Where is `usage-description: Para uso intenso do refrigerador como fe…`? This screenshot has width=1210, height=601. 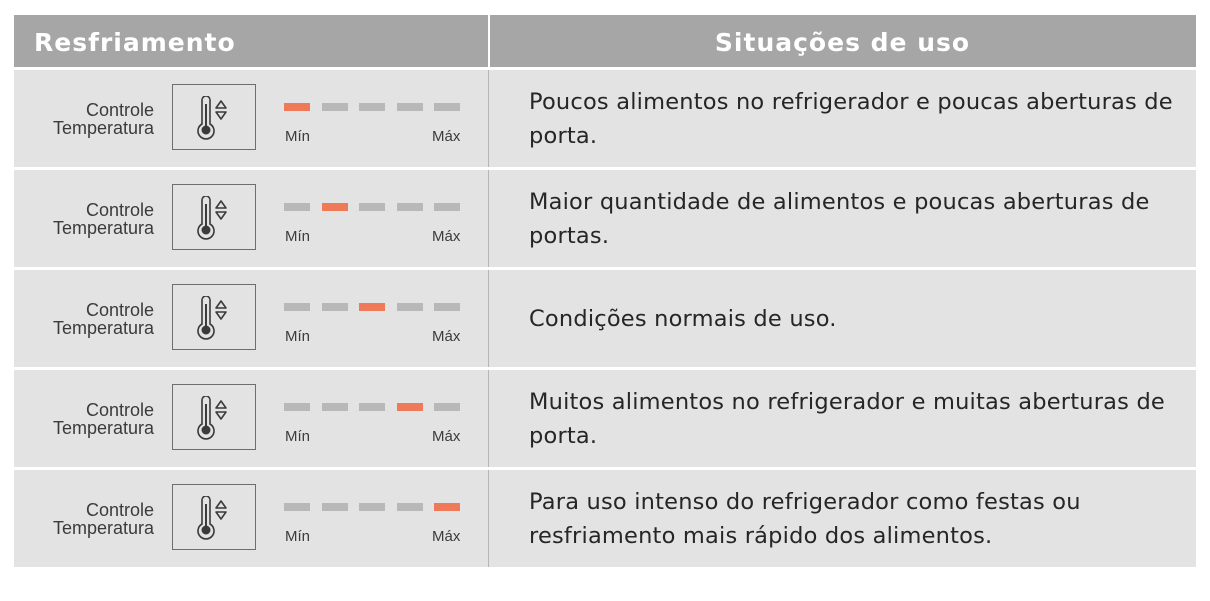 usage-description: Para uso intenso do refrigerador como fe… is located at coordinates (805, 518).